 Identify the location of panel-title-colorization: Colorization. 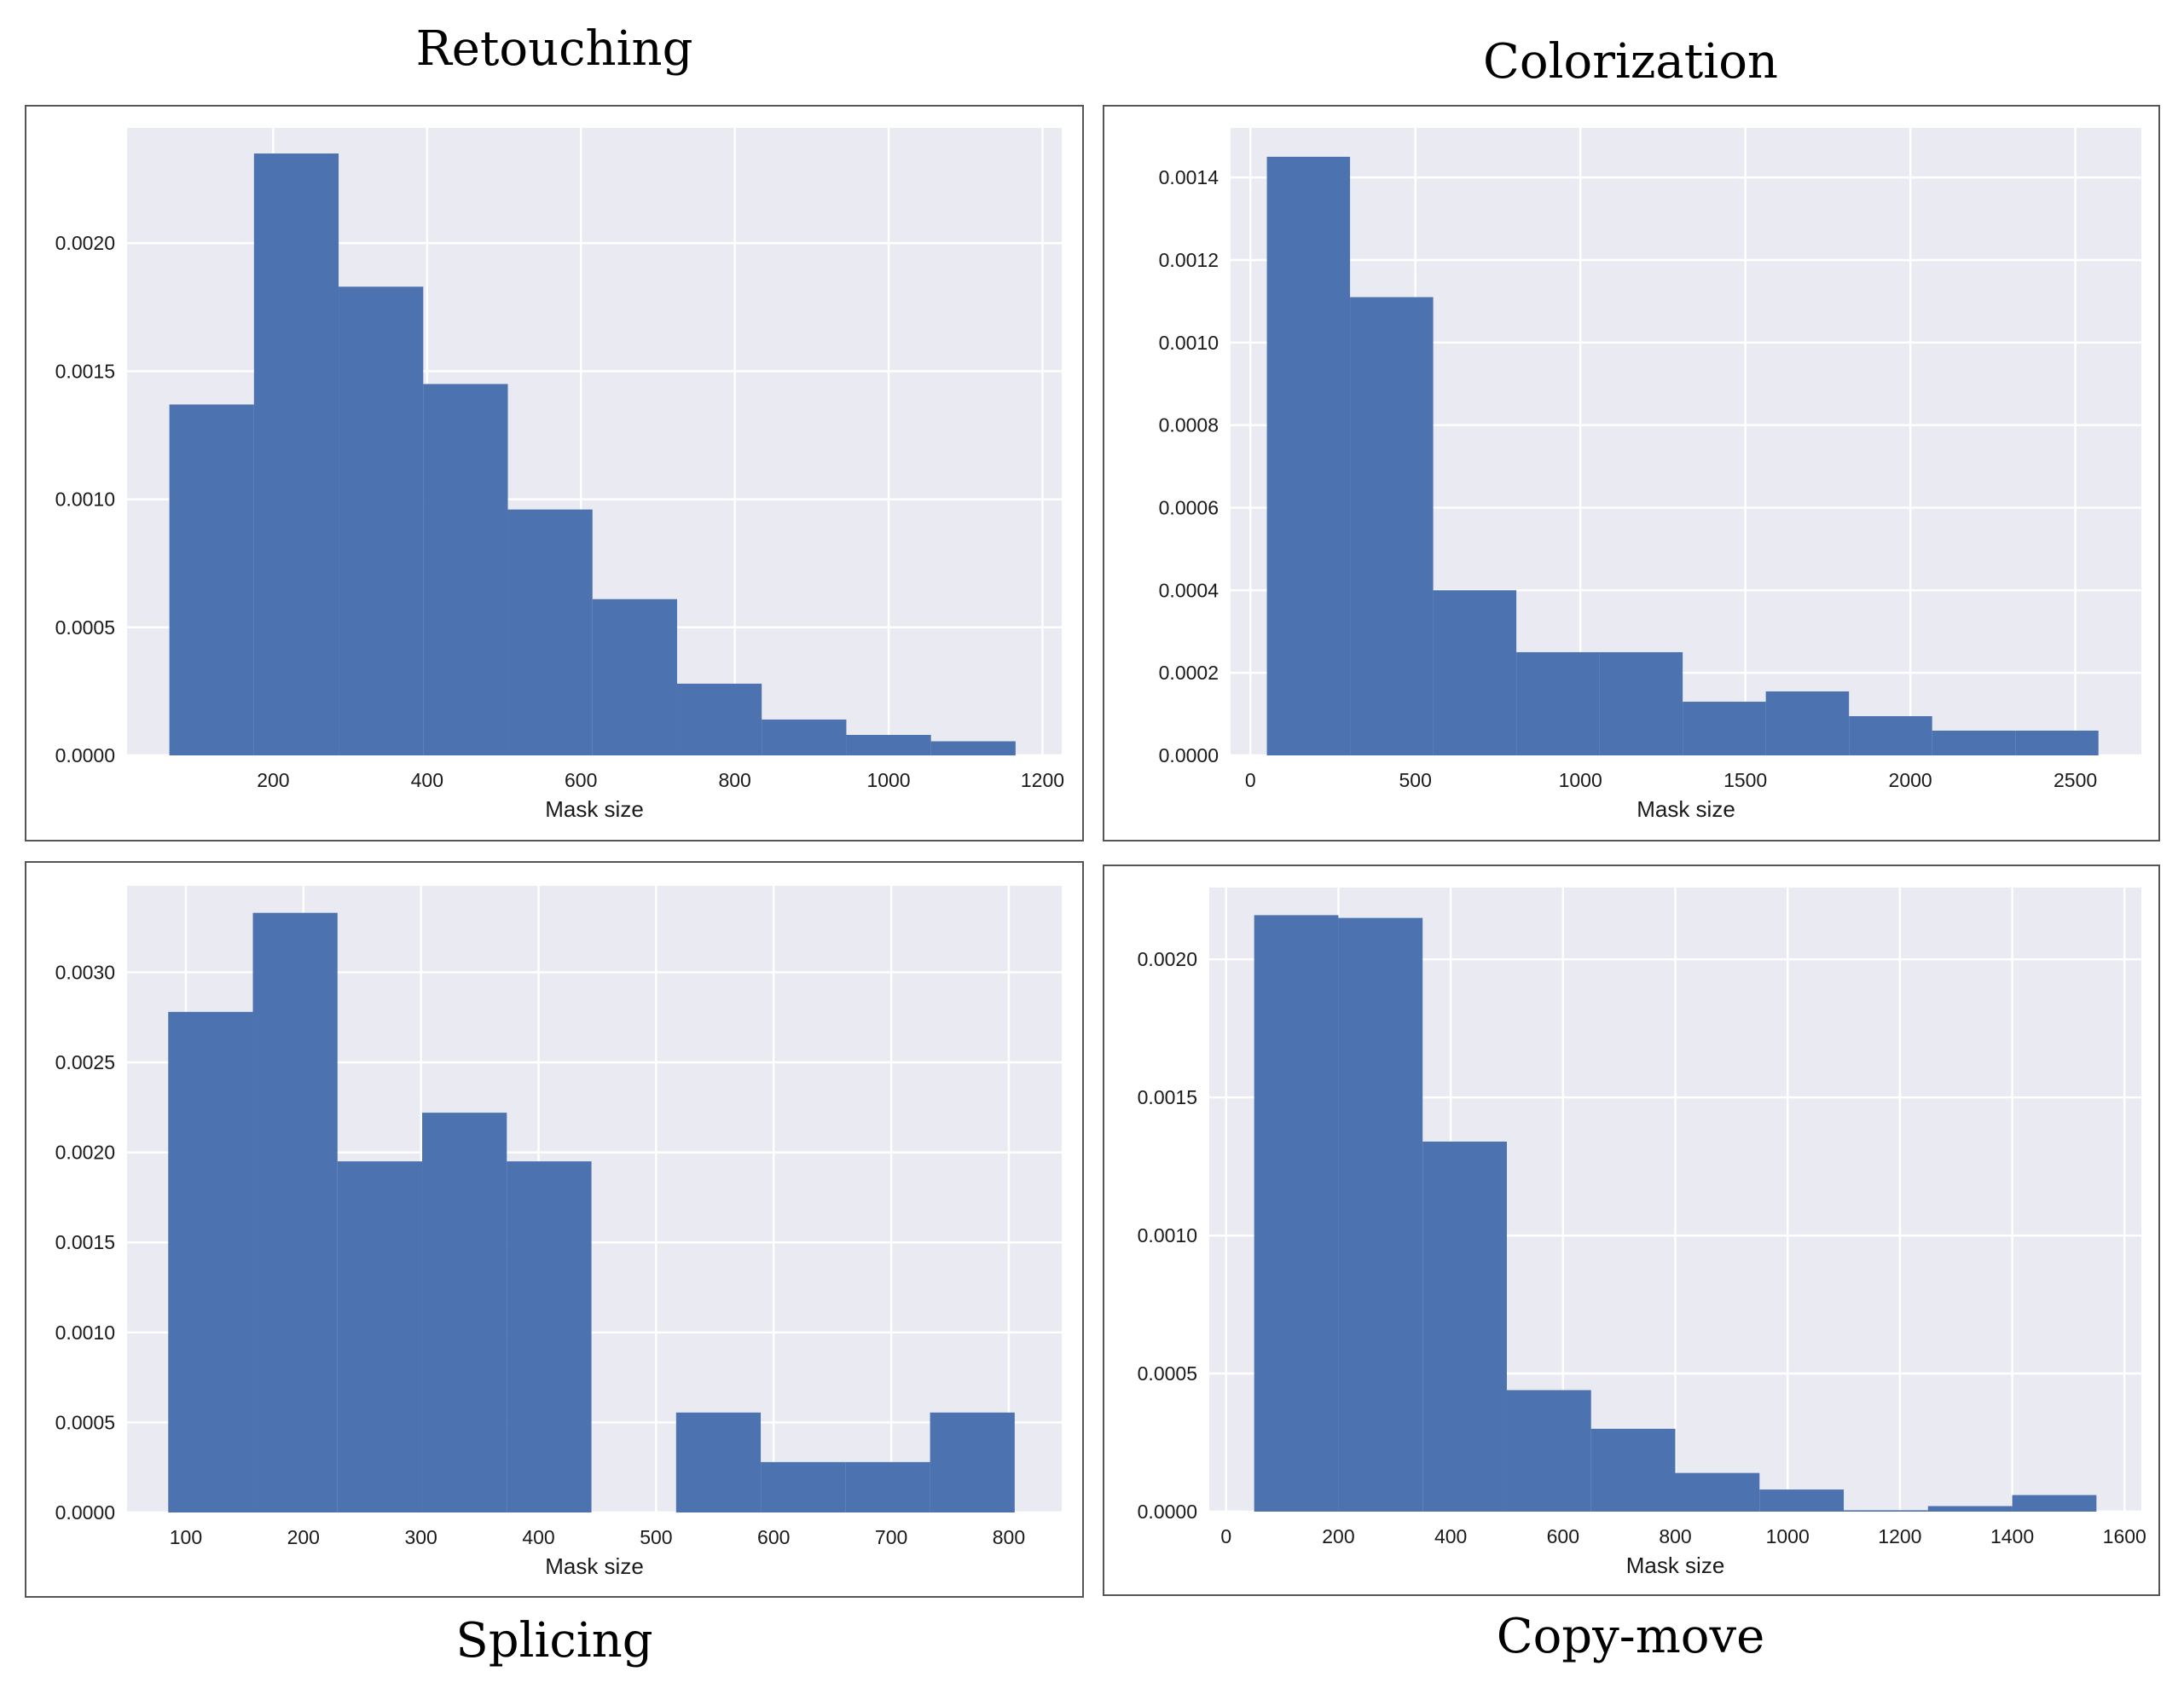
(1631, 62).